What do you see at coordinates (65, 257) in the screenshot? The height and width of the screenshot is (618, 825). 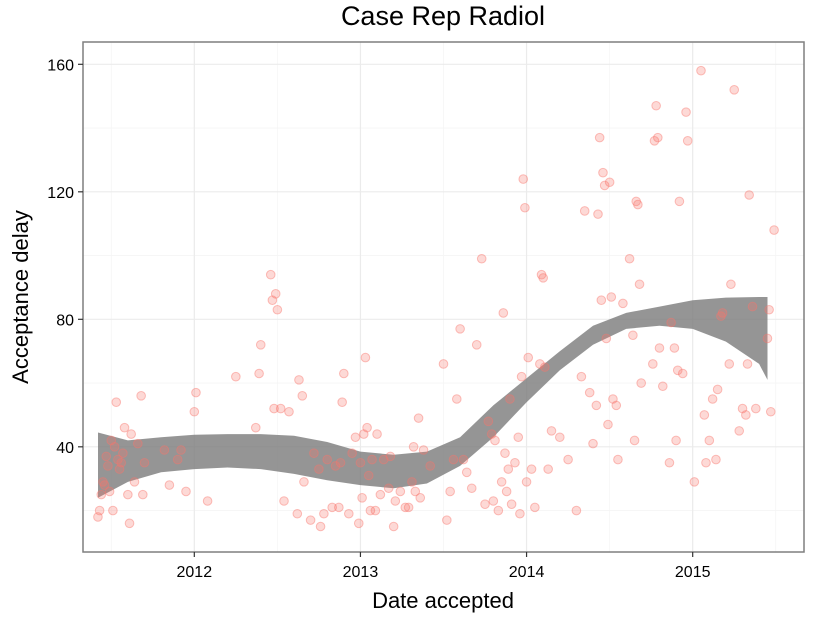 I see `y-axis: 40 80 120 160` at bounding box center [65, 257].